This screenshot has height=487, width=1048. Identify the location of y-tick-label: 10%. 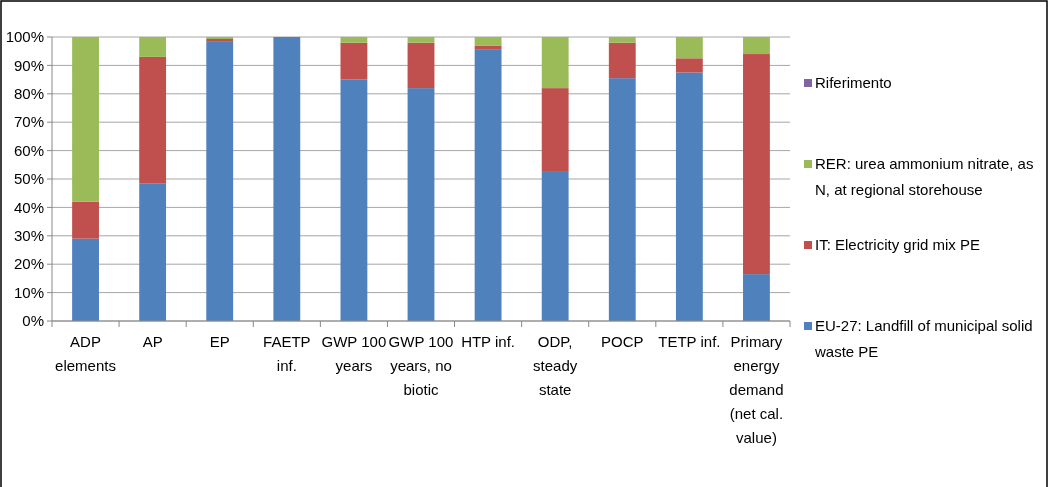
(28, 292).